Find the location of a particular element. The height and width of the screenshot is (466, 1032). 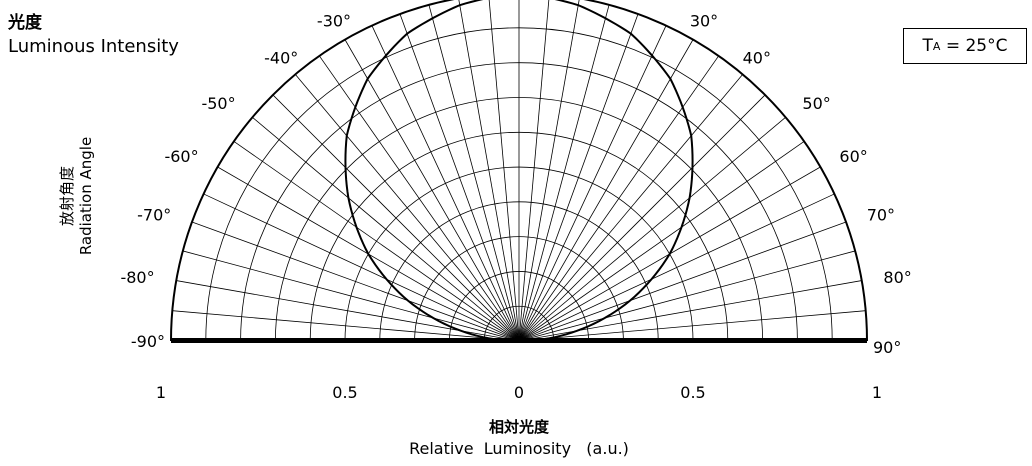

angle-tick-label: -30° is located at coordinates (334, 21).